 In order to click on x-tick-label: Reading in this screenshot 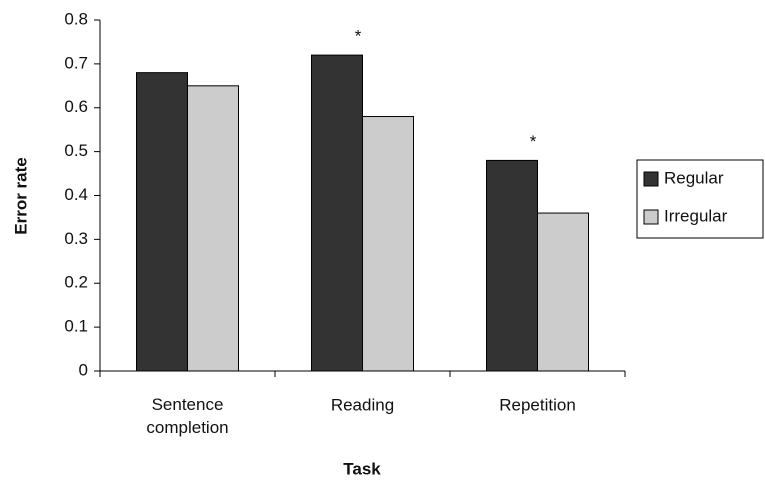, I will do `click(362, 404)`.